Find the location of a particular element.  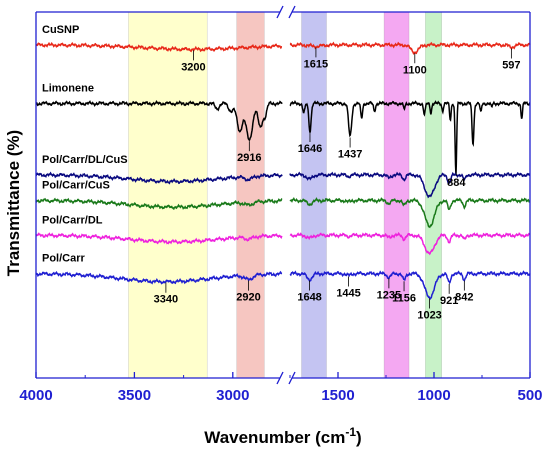

series-label-pol-carr-dl: Pol/Carr/DL is located at coordinates (72, 220).